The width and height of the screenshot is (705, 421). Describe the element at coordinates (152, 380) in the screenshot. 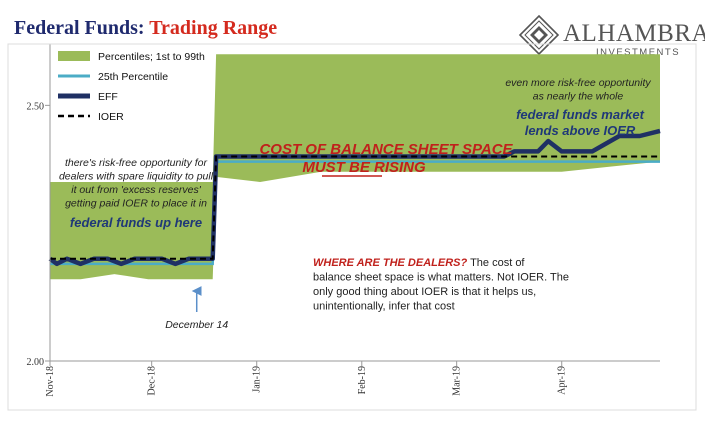

I see `x-tick-label: Dec-18` at that location.